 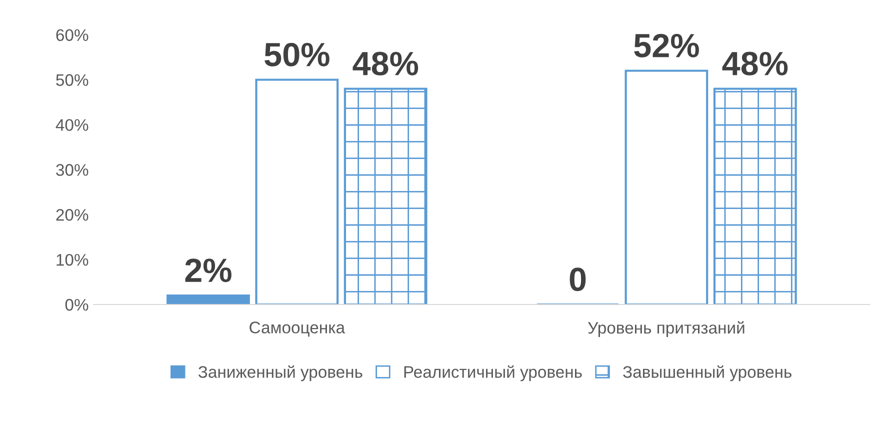 I want to click on legend-label: Завышенный уровень, so click(x=707, y=373).